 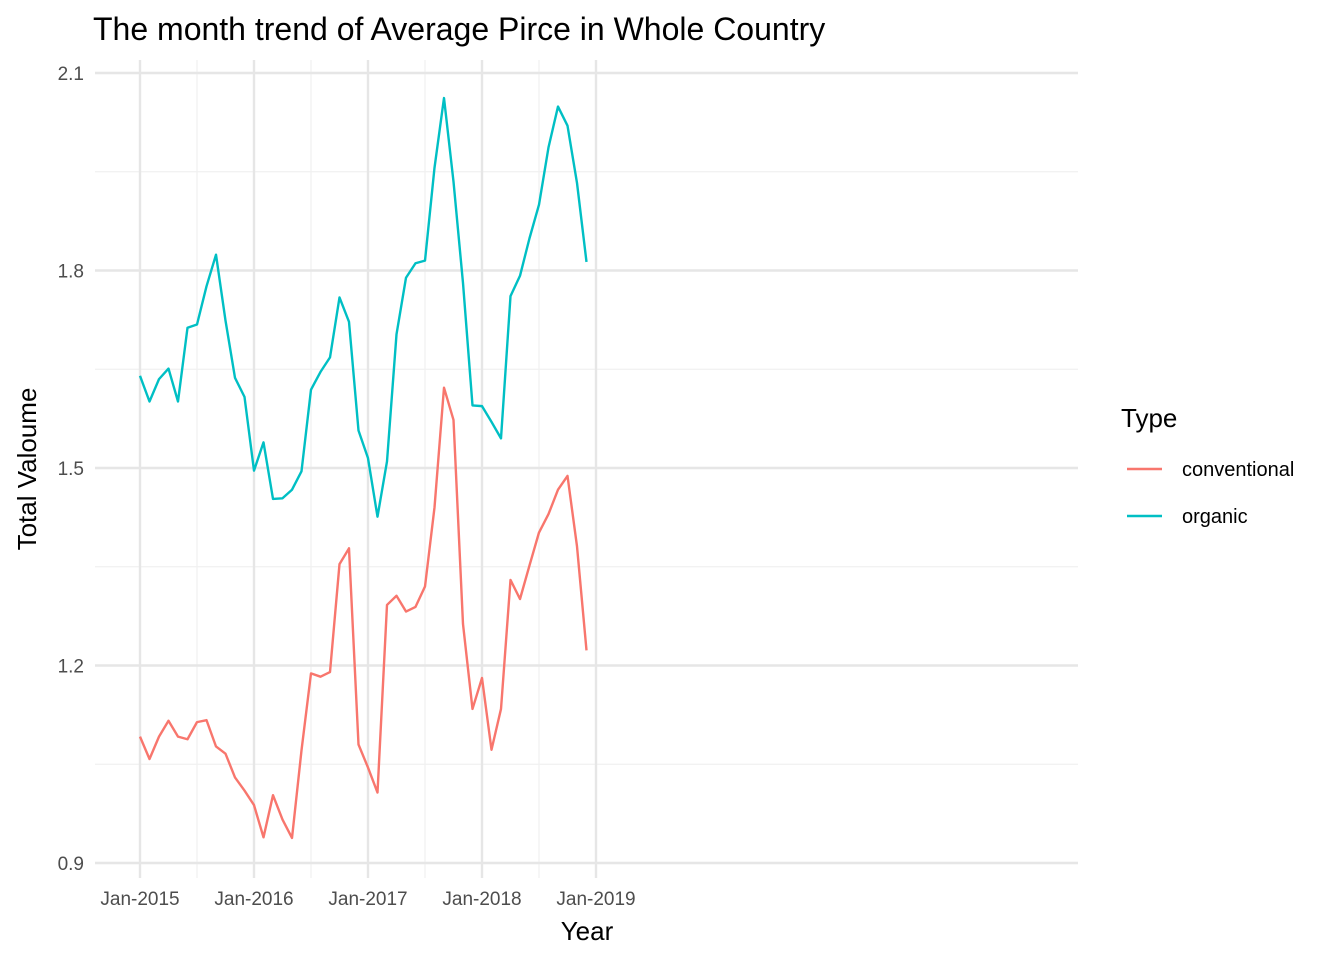 What do you see at coordinates (27, 469) in the screenshot?
I see `y-axis-title: Total Valoume` at bounding box center [27, 469].